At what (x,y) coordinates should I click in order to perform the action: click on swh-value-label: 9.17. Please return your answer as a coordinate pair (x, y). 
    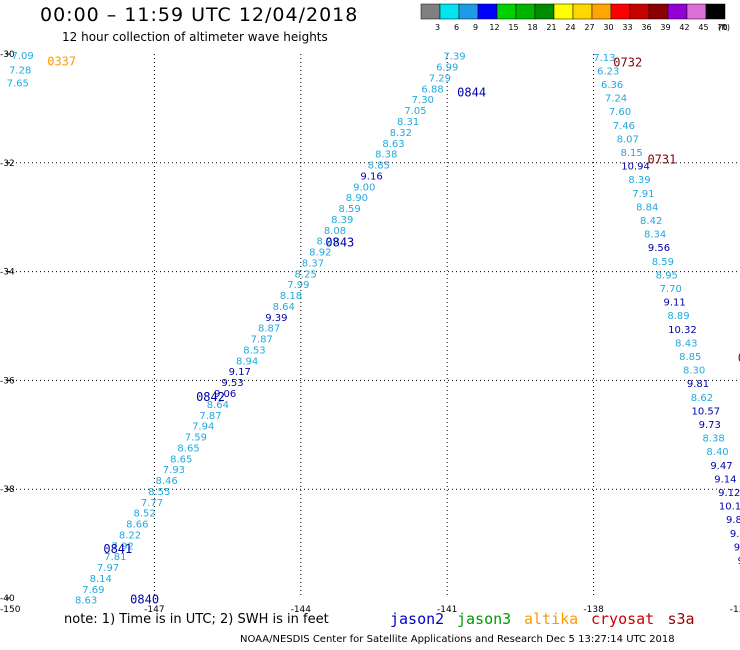
    Looking at the image, I should click on (240, 372).